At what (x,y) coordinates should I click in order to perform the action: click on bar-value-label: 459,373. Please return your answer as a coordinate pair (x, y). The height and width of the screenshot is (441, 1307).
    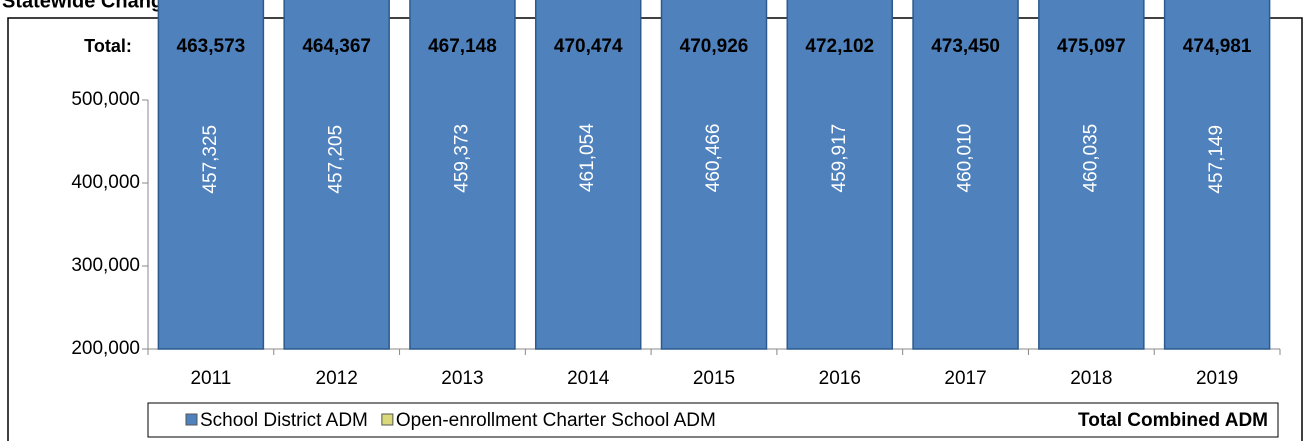
    Looking at the image, I should click on (461, 158).